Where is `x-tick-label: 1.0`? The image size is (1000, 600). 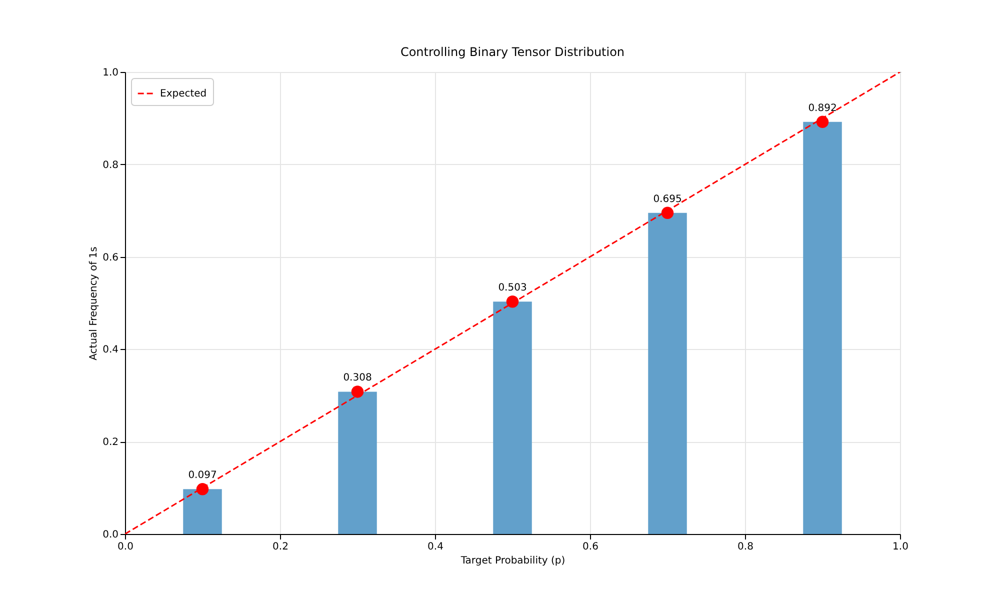 x-tick-label: 1.0 is located at coordinates (900, 547).